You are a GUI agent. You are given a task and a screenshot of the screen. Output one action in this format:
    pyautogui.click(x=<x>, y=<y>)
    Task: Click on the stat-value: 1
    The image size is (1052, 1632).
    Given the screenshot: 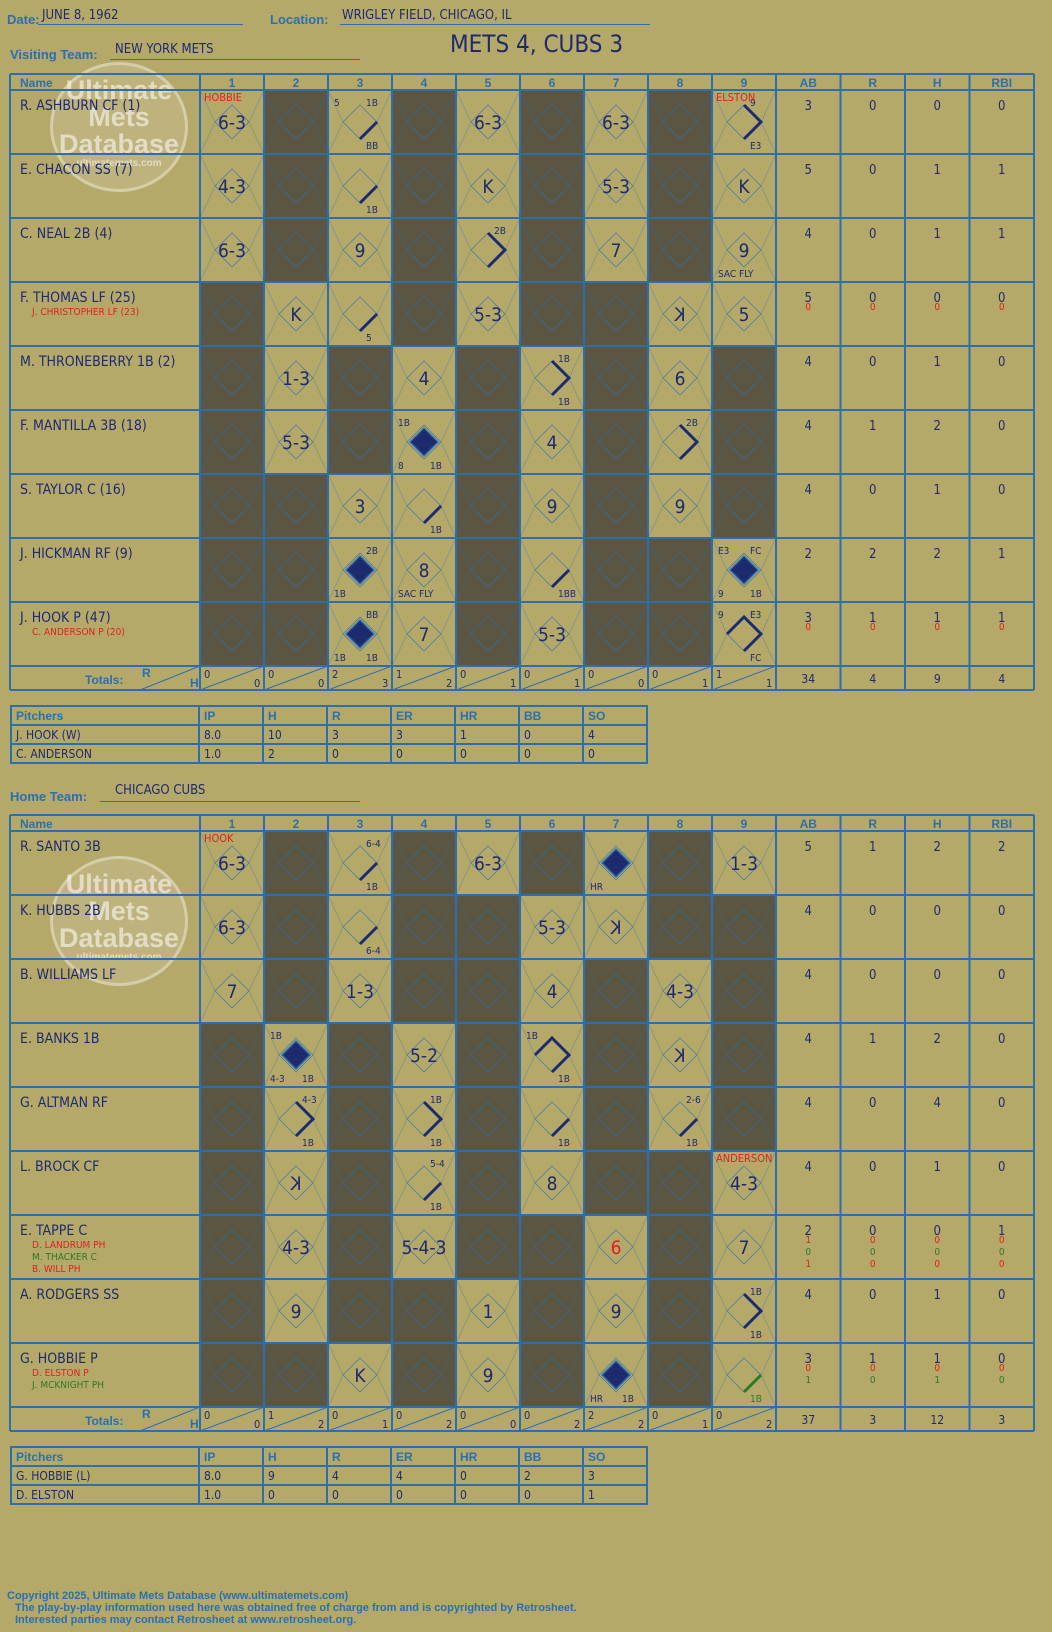 What is the action you would take?
    pyautogui.click(x=937, y=490)
    